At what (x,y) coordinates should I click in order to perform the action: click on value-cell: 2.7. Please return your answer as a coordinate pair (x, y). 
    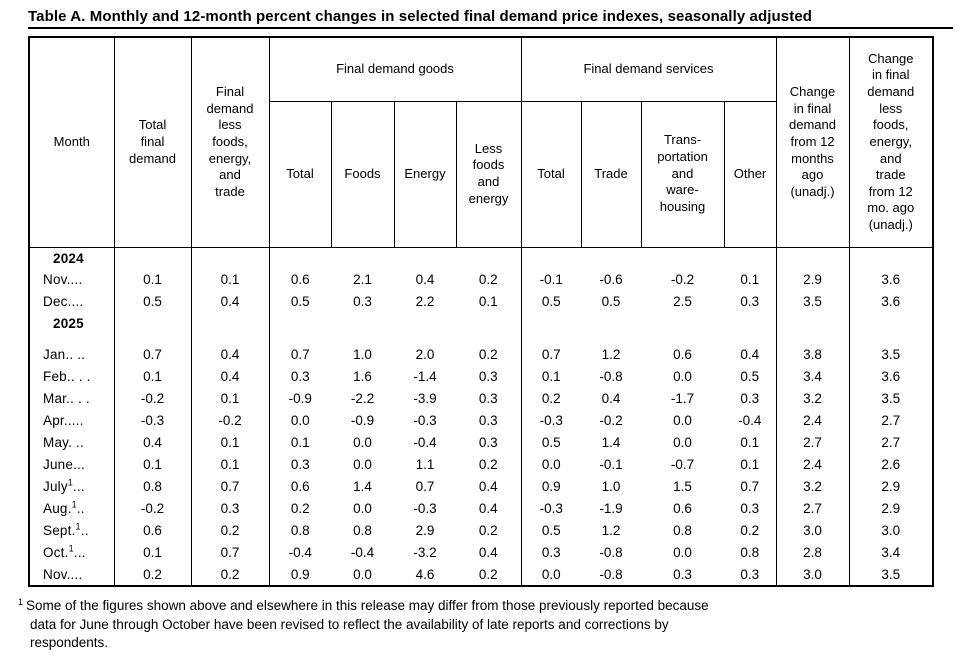
    Looking at the image, I should click on (813, 509).